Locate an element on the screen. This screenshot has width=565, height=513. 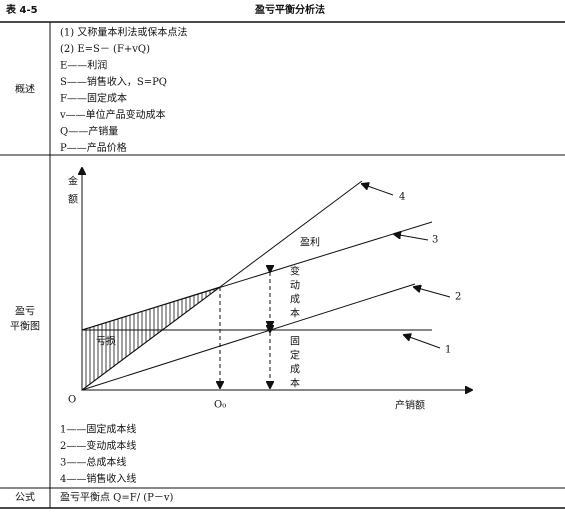
region-label: 固 is located at coordinates (295, 342).